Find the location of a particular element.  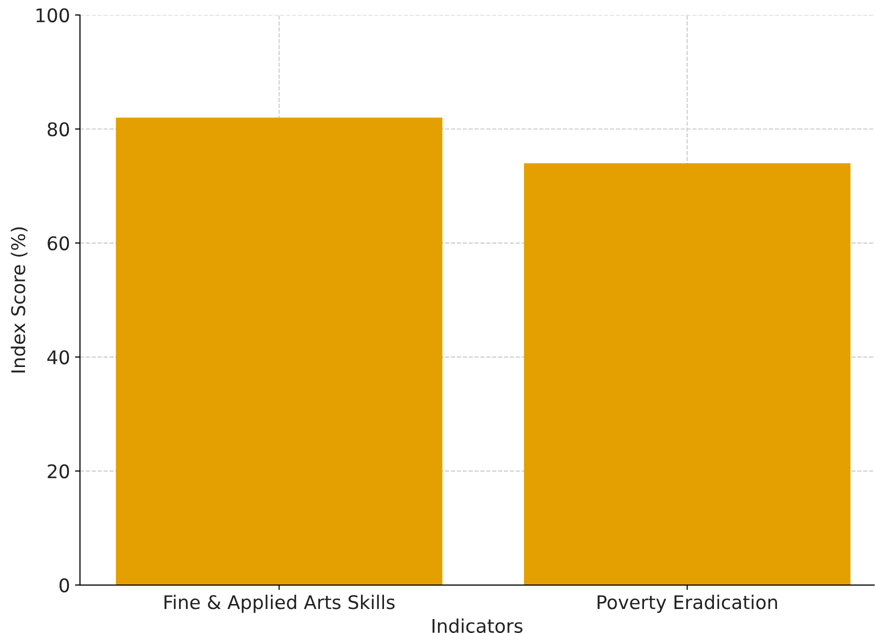

x-axis-title: Indicators is located at coordinates (477, 625).